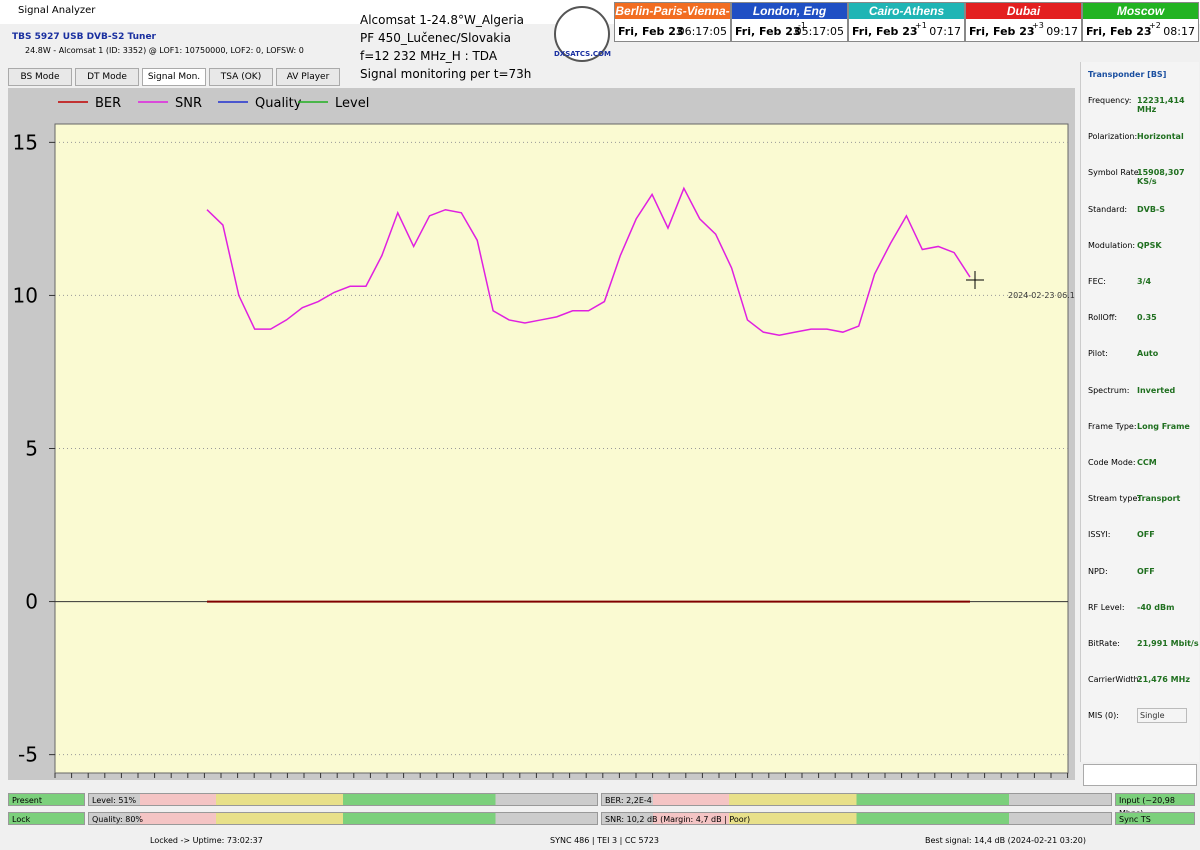 The image size is (1200, 850). I want to click on param-value: 12231,414 MHz, so click(1161, 105).